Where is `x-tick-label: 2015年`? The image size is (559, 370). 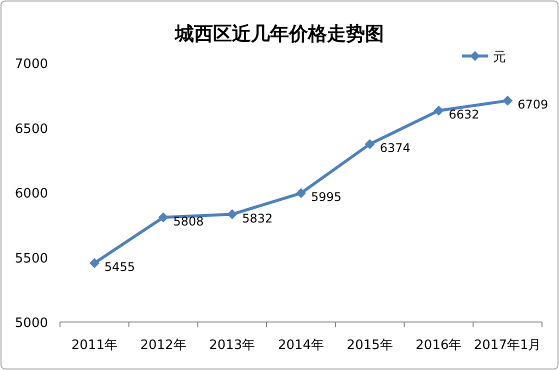 x-tick-label: 2015年 is located at coordinates (369, 345).